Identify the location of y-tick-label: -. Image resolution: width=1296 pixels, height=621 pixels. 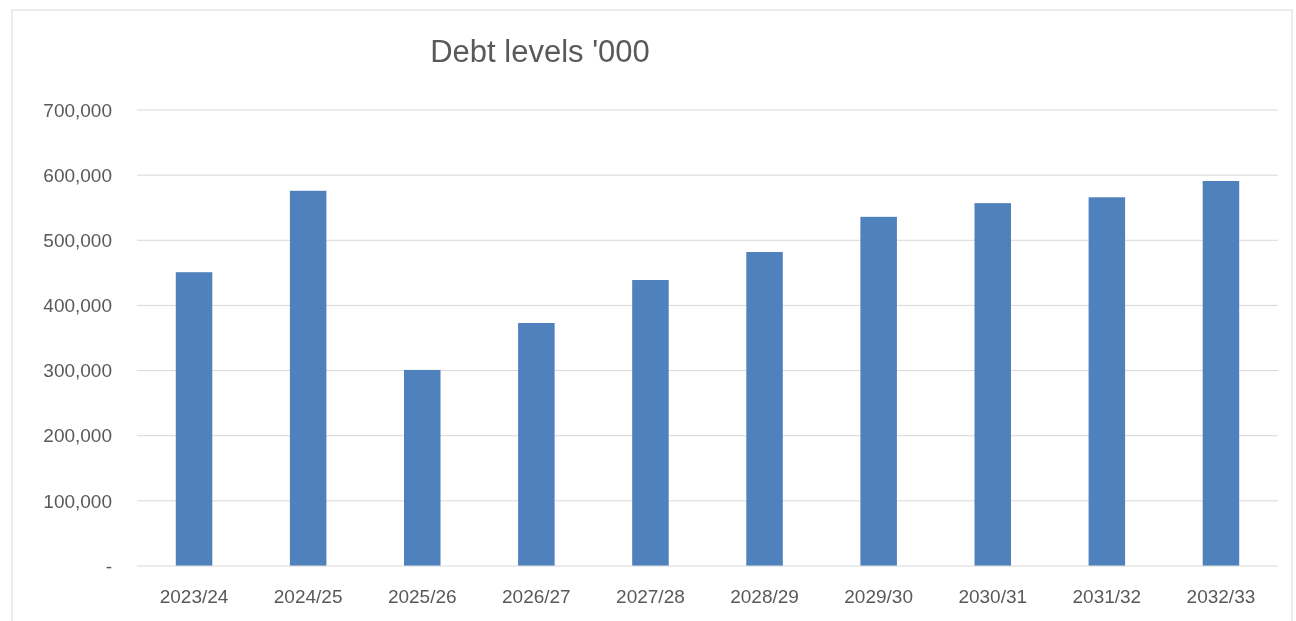
(108, 566).